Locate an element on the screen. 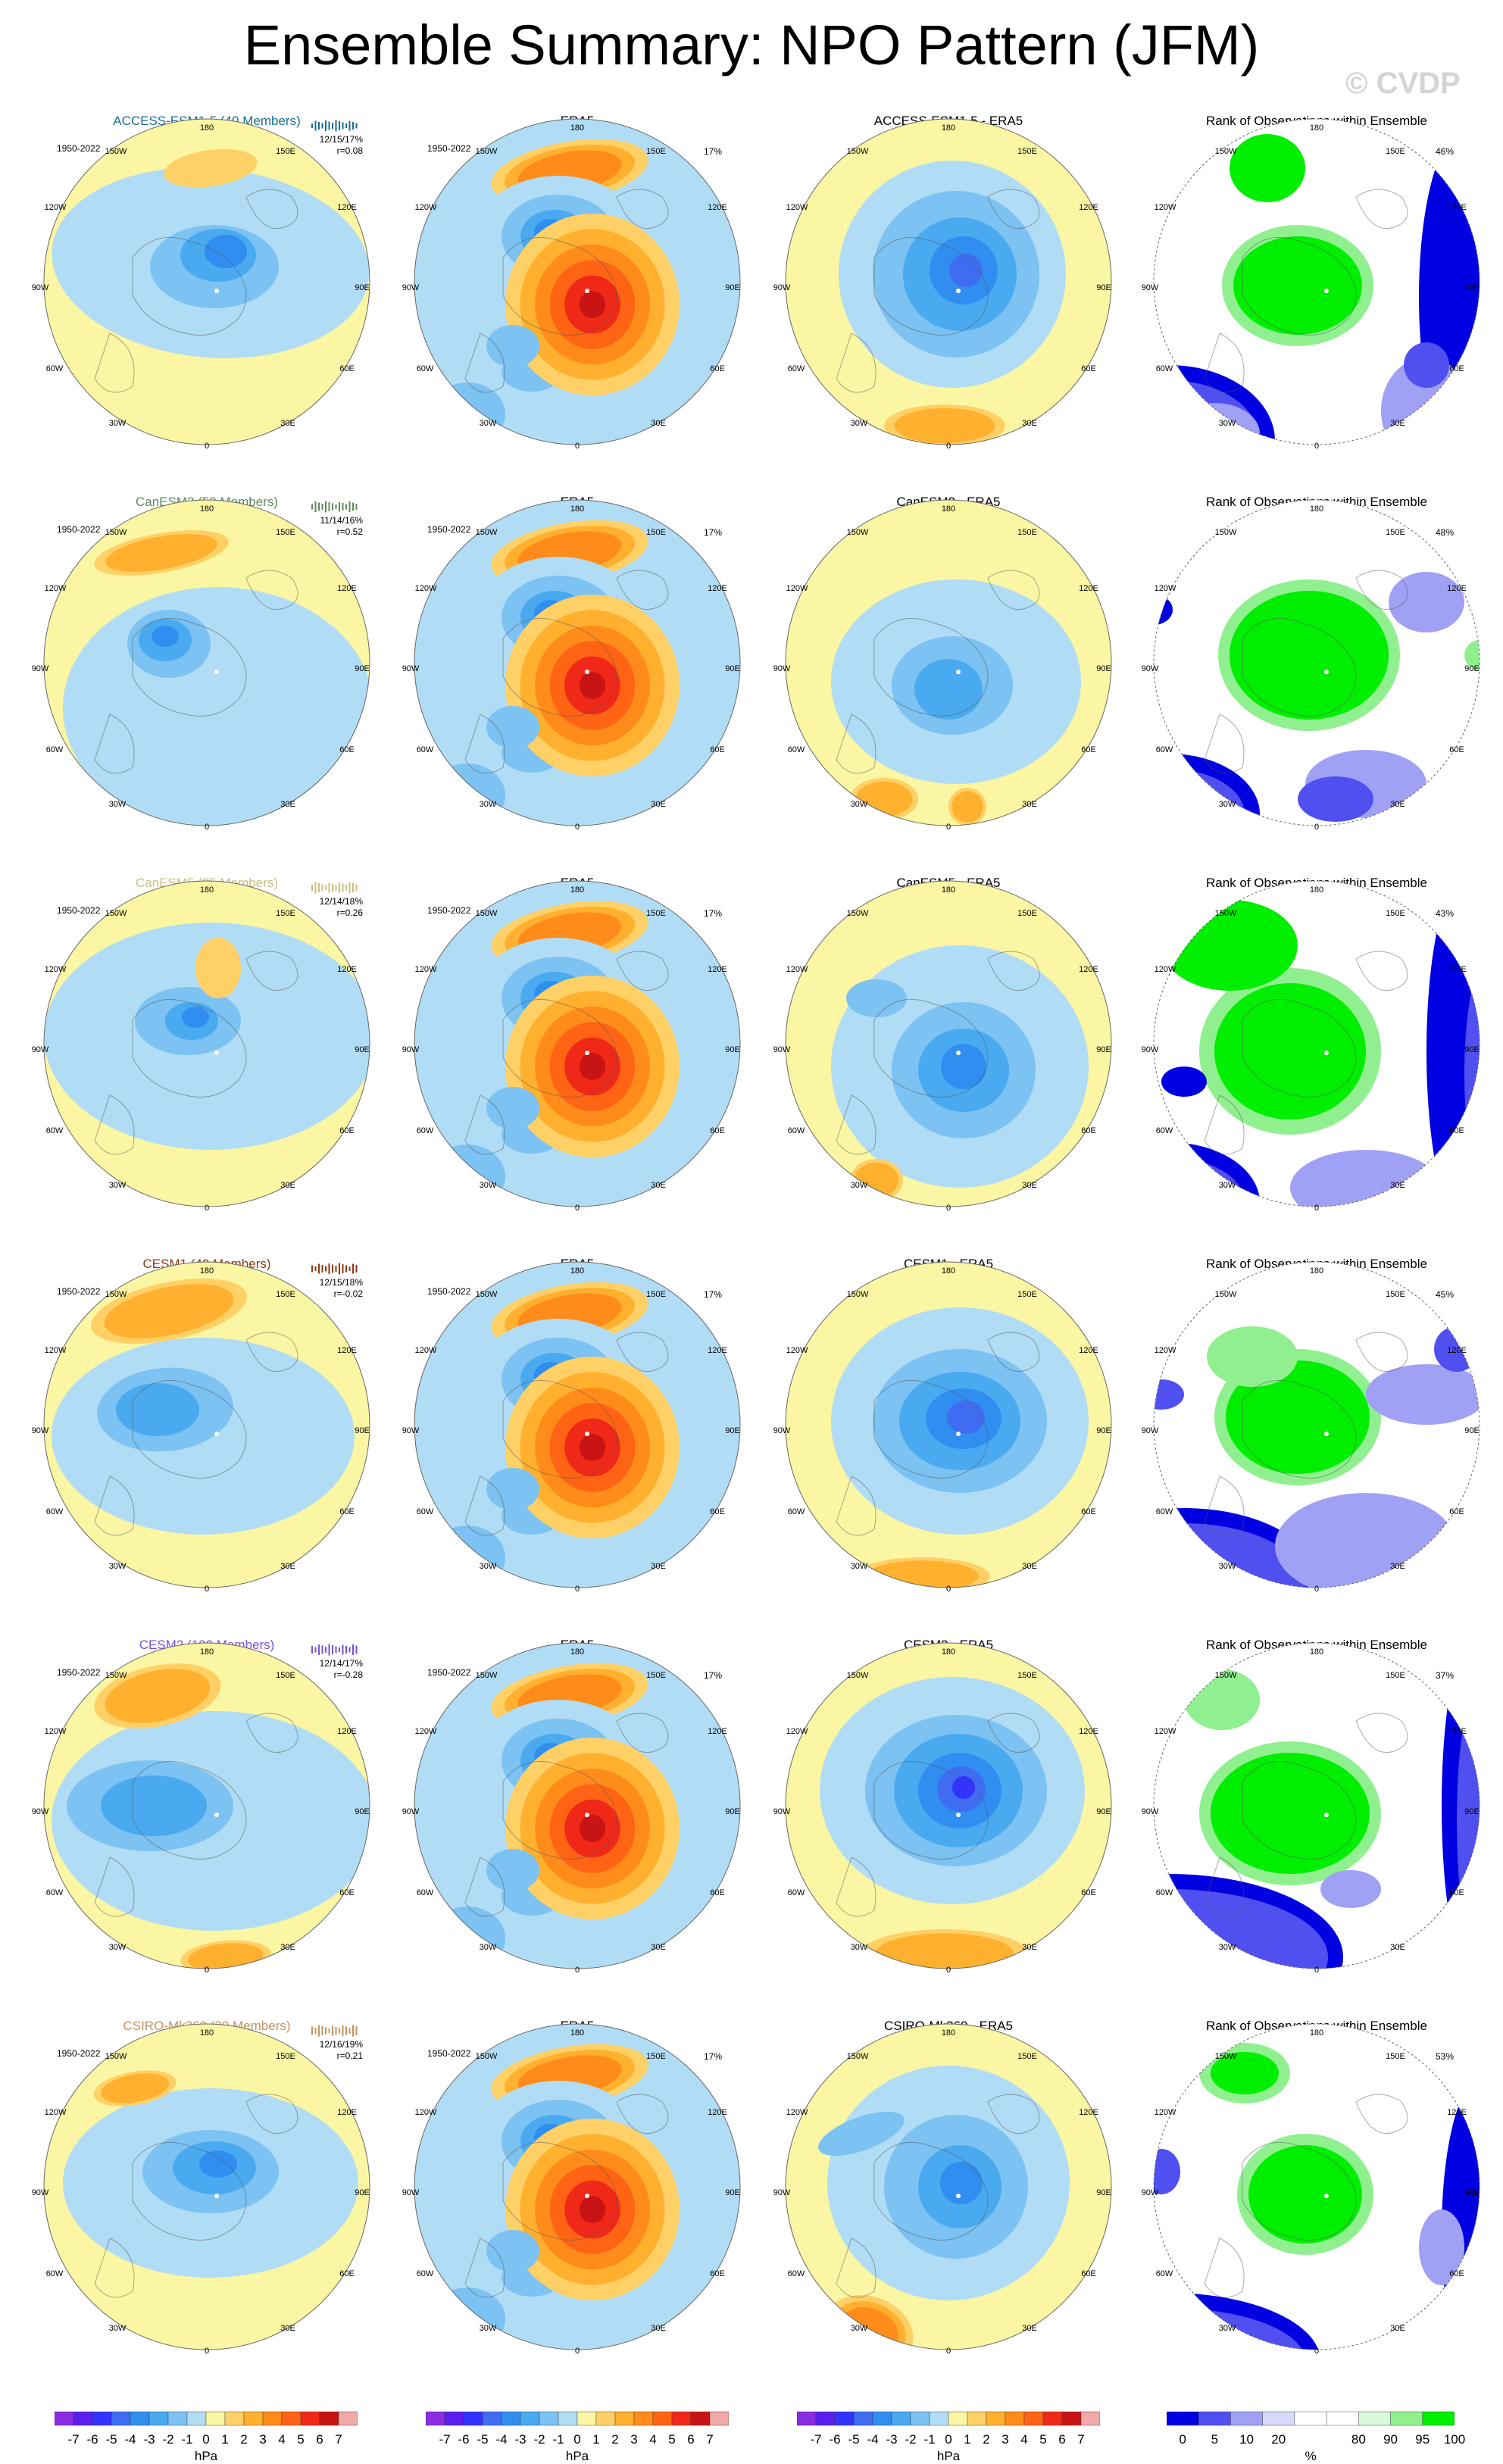 The image size is (1503, 2464). longitude-label-l0: 0 is located at coordinates (948, 827).